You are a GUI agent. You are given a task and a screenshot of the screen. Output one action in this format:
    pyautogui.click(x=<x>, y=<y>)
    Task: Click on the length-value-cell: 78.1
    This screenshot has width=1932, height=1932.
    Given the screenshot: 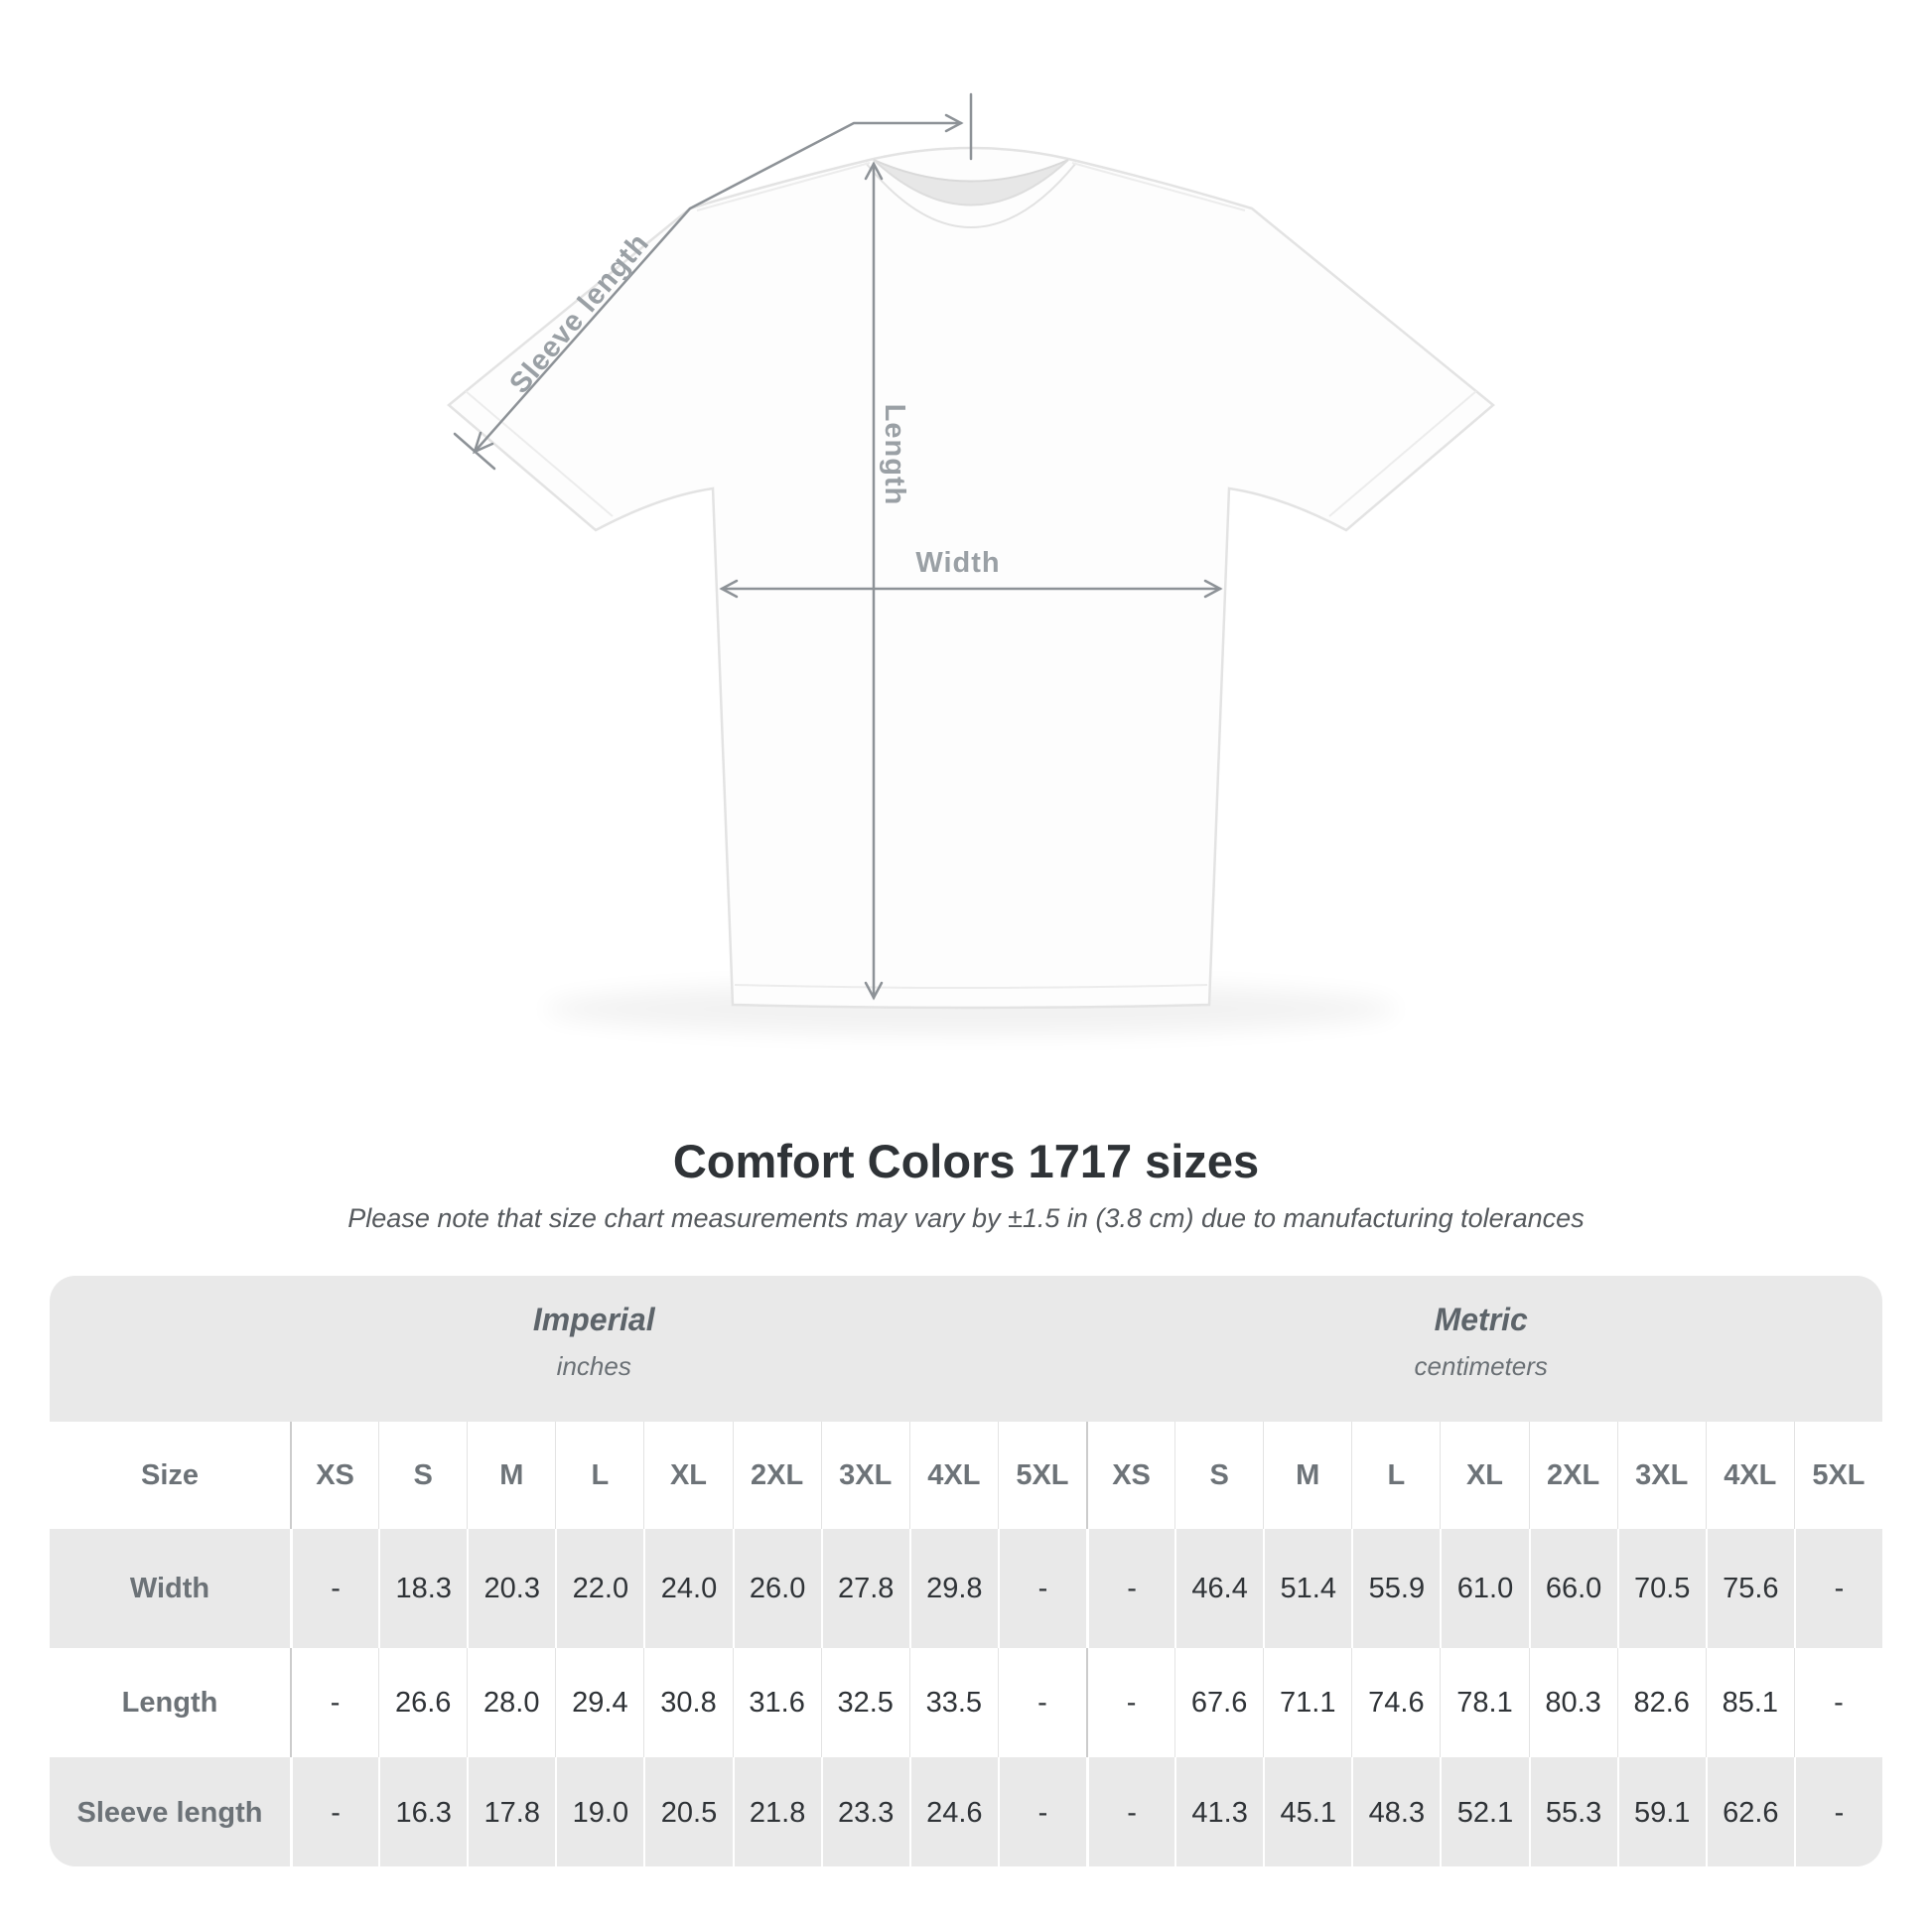 What is the action you would take?
    pyautogui.click(x=1485, y=1703)
    